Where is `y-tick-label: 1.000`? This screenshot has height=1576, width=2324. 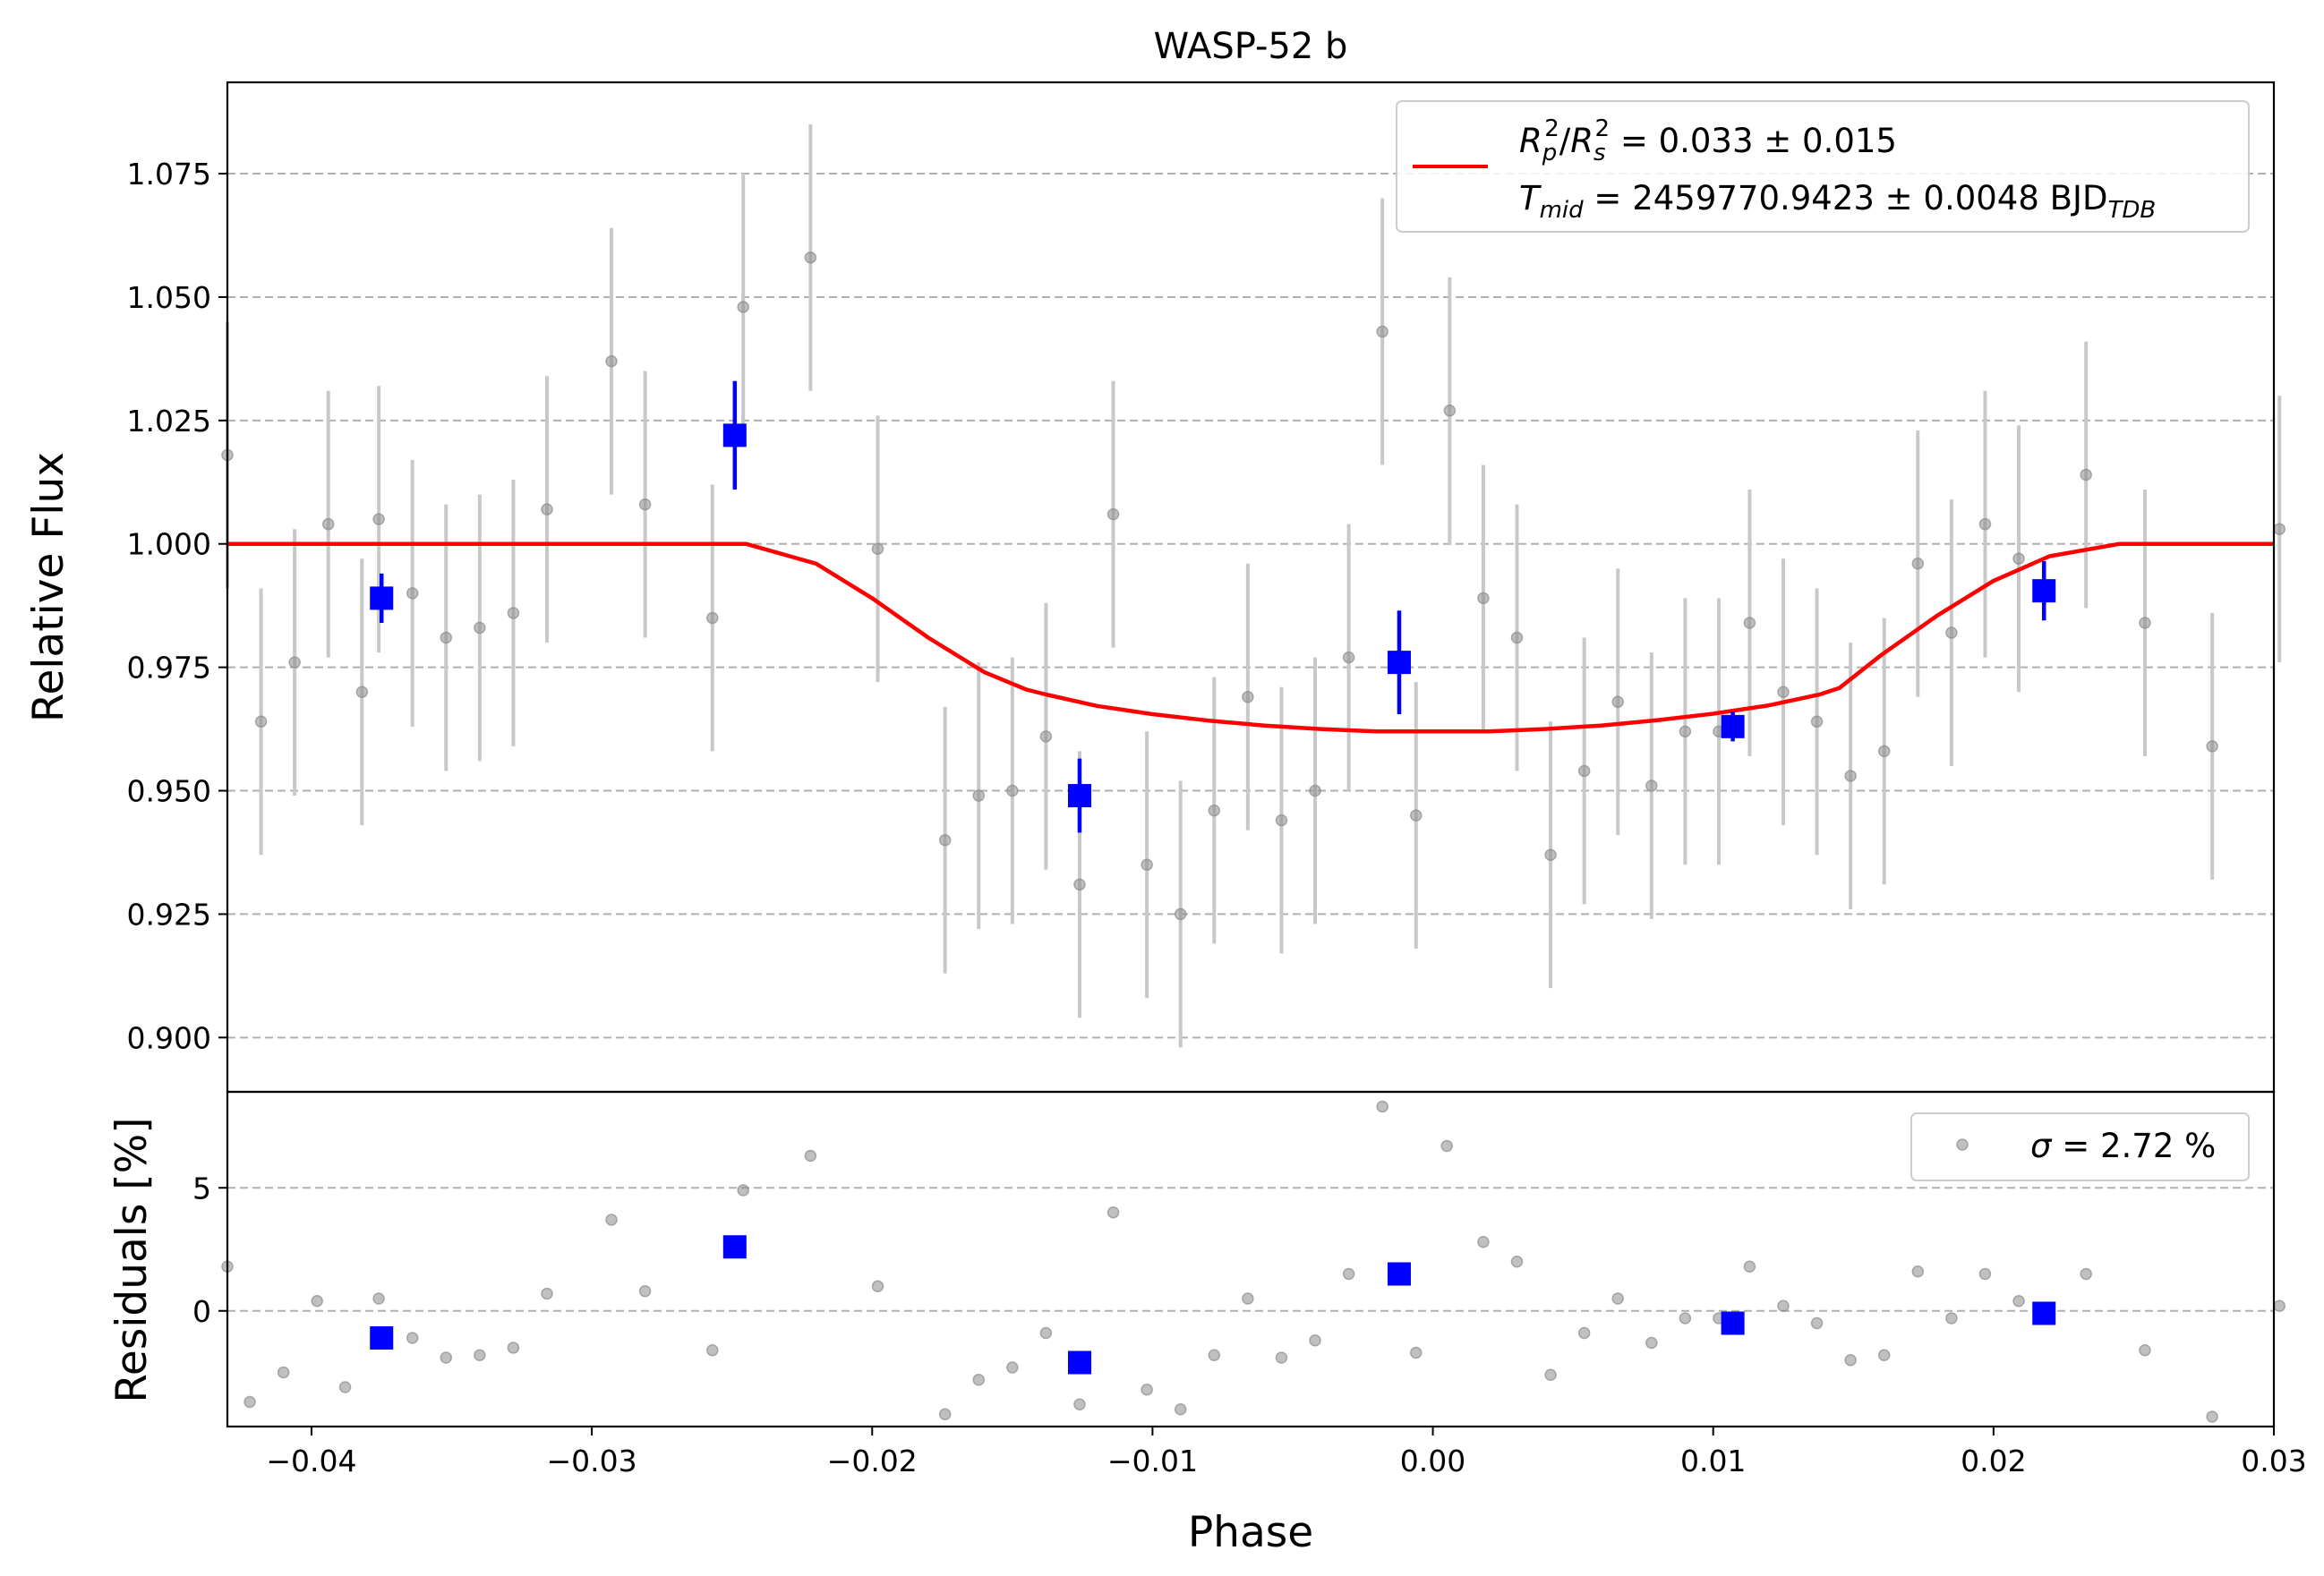 y-tick-label: 1.000 is located at coordinates (169, 544).